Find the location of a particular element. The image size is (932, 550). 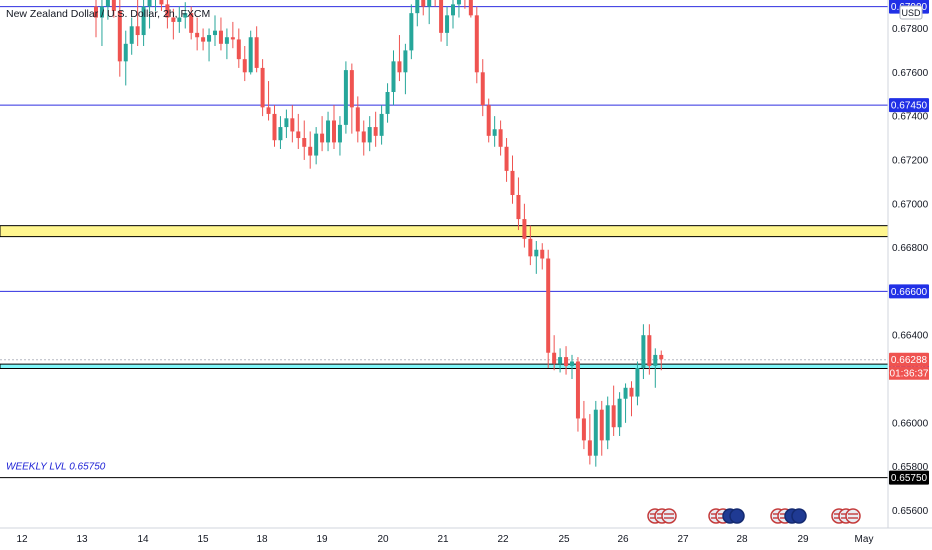

level-tag-0.65750 is located at coordinates (909, 477).